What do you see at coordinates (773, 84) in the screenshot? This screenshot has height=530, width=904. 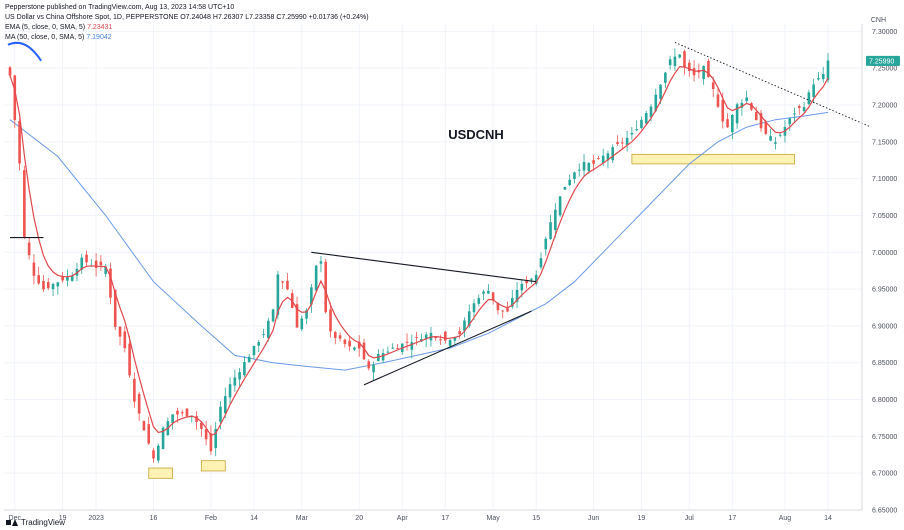 I see `dotted-resistance-line` at bounding box center [773, 84].